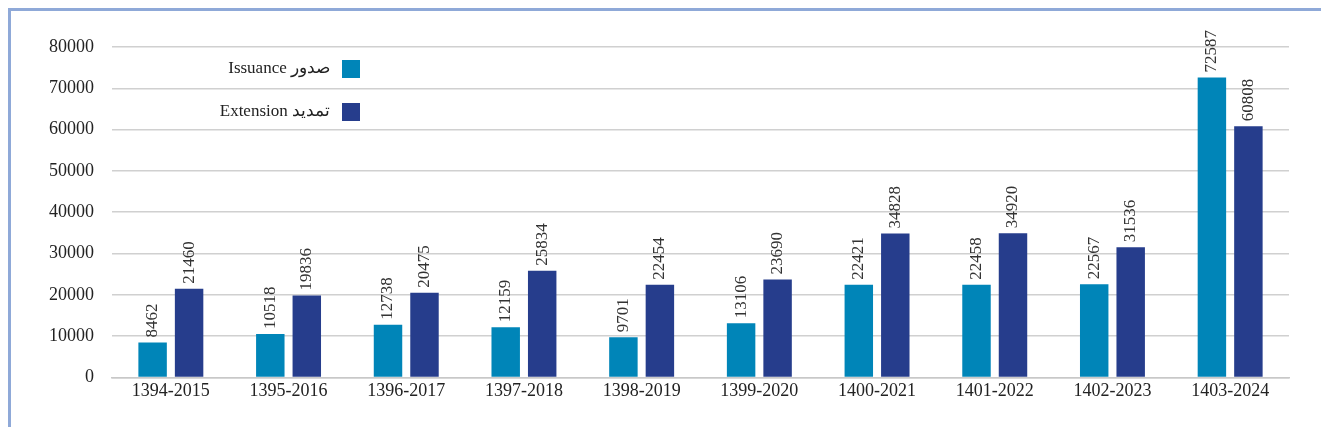 The width and height of the screenshot is (1329, 435). Describe the element at coordinates (659, 258) in the screenshot. I see `data-label: 22454` at that location.